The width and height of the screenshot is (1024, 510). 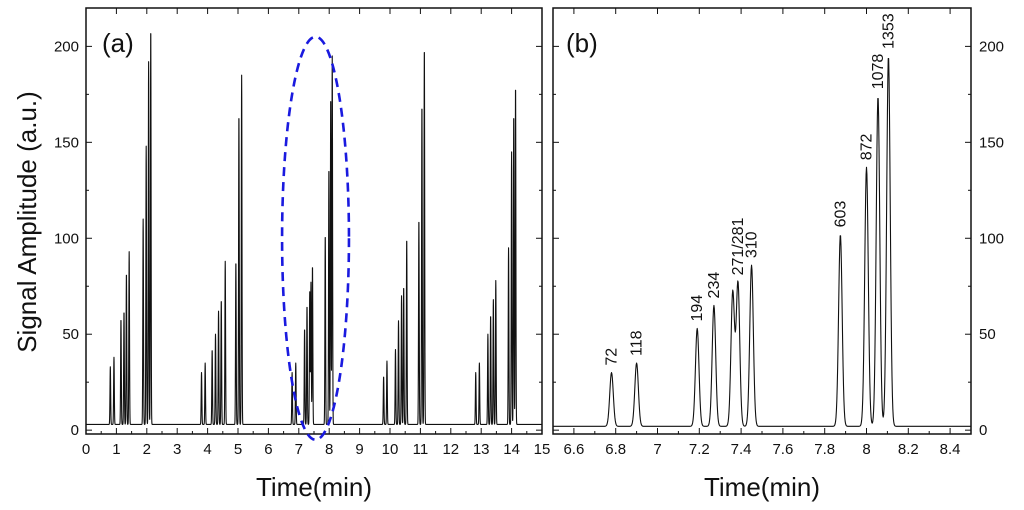 What do you see at coordinates (27, 222) in the screenshot?
I see `y-axis-title: Signal Amplitude (a.u.)` at bounding box center [27, 222].